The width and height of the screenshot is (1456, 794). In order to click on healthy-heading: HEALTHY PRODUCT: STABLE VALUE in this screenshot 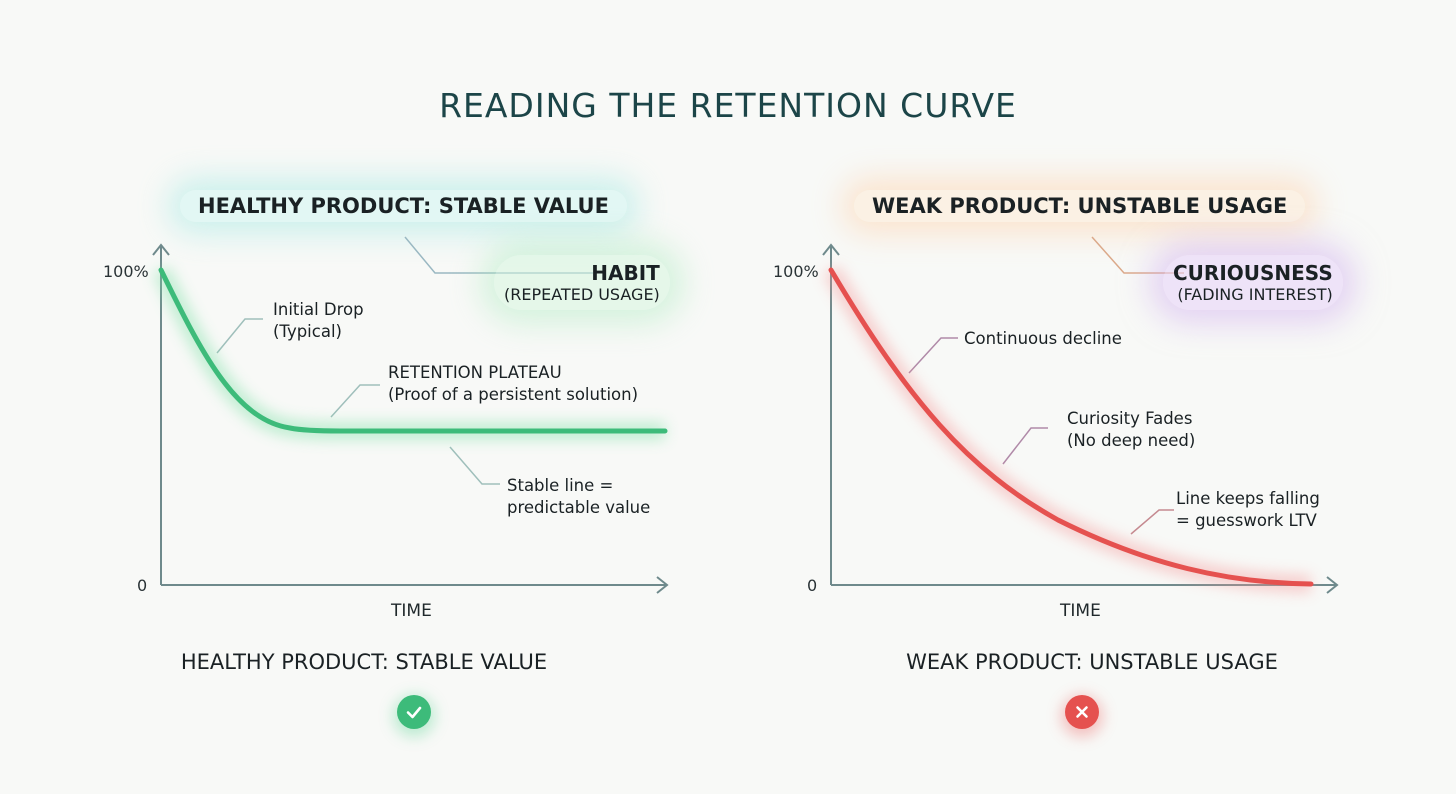, I will do `click(403, 206)`.